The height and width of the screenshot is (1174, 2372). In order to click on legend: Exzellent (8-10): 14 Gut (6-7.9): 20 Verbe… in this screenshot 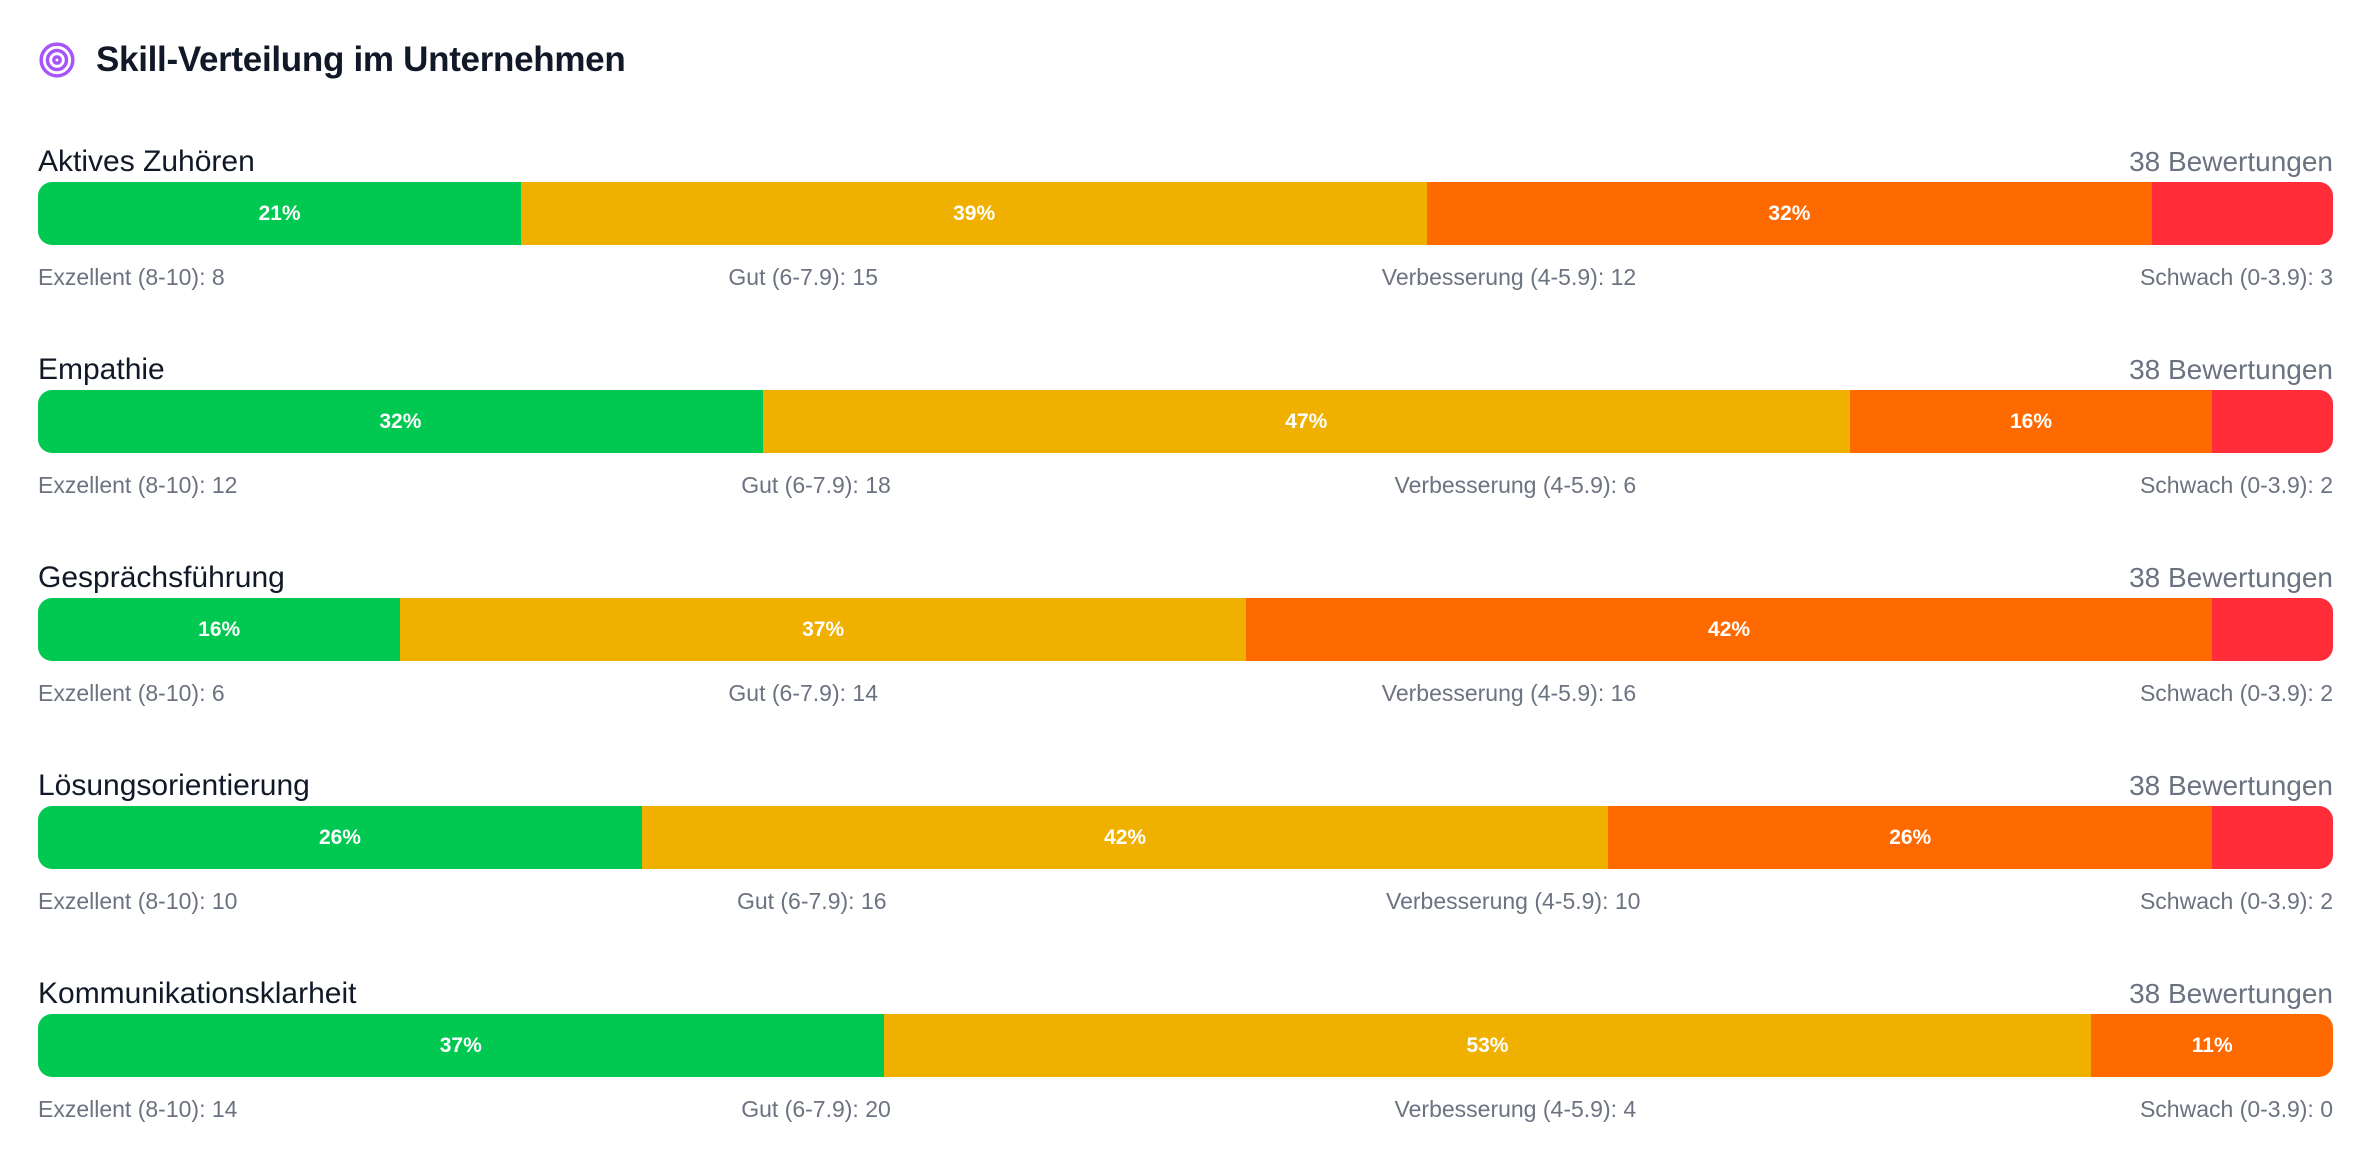, I will do `click(1185, 1109)`.